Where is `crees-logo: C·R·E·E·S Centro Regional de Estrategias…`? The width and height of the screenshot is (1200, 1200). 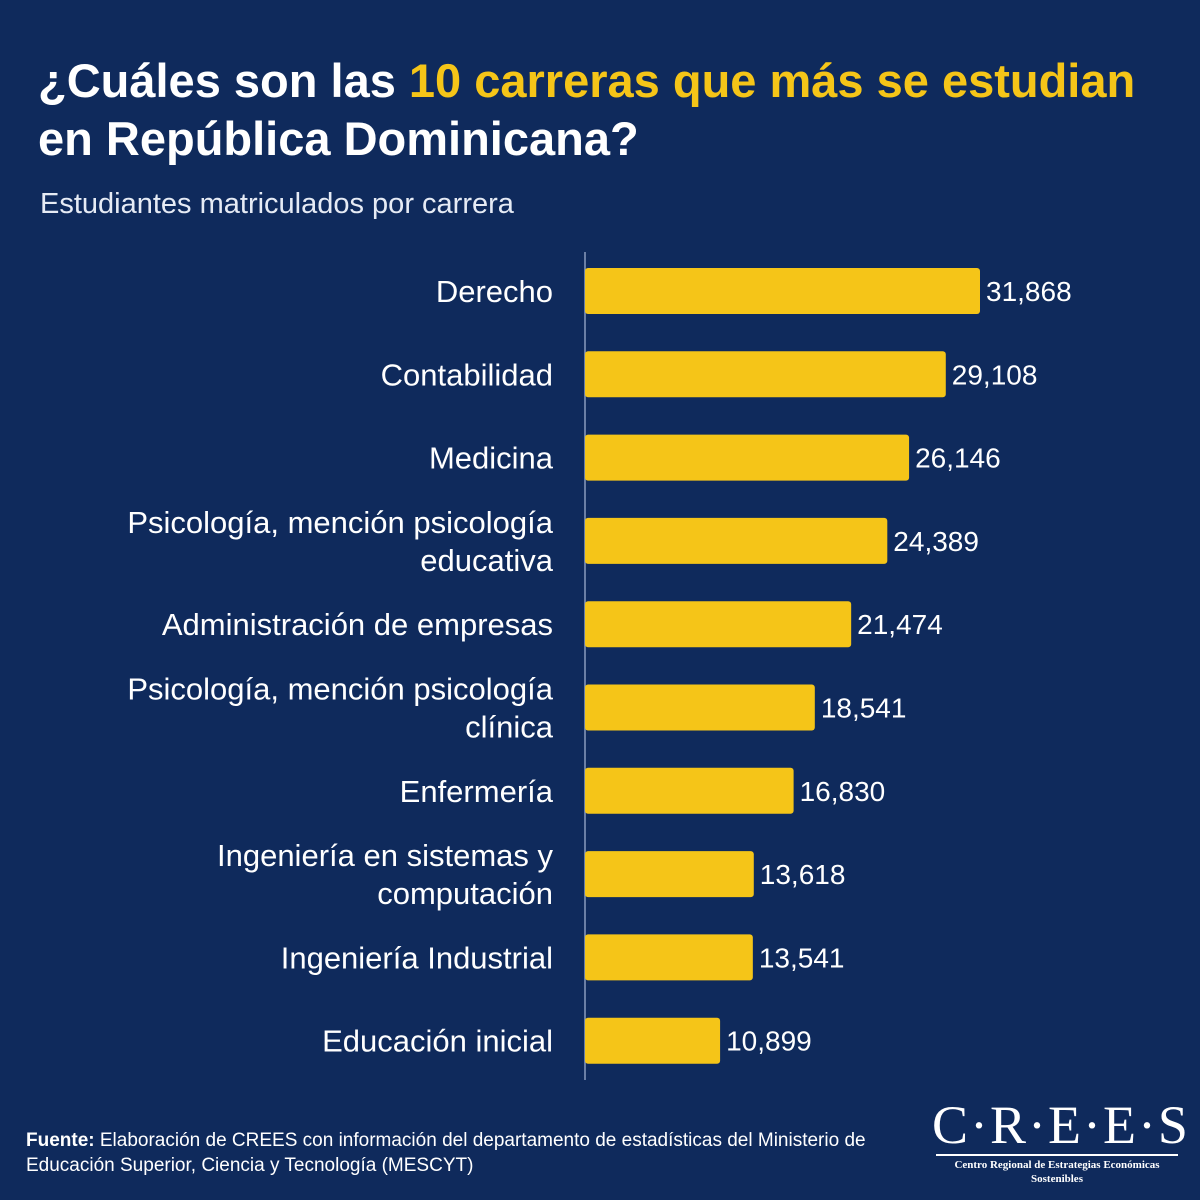
crees-logo: C·R·E·E·S Centro Regional de Estrategias… is located at coordinates (1061, 1140).